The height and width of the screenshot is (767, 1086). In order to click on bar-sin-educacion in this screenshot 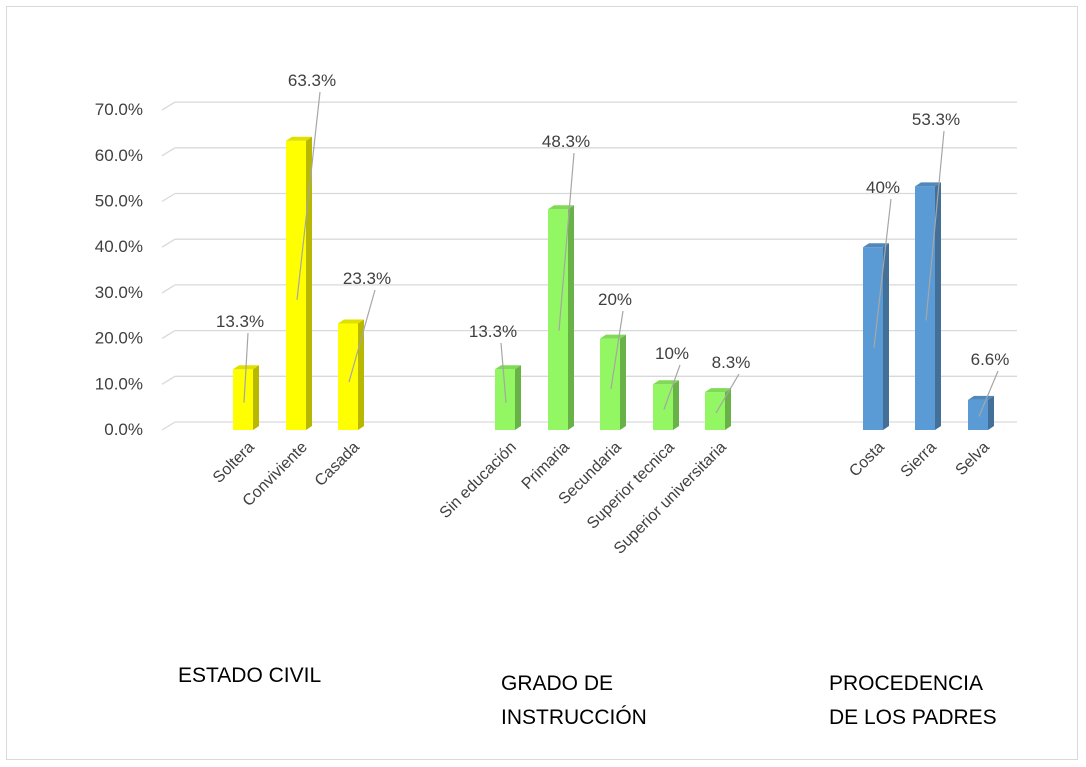, I will do `click(508, 397)`.